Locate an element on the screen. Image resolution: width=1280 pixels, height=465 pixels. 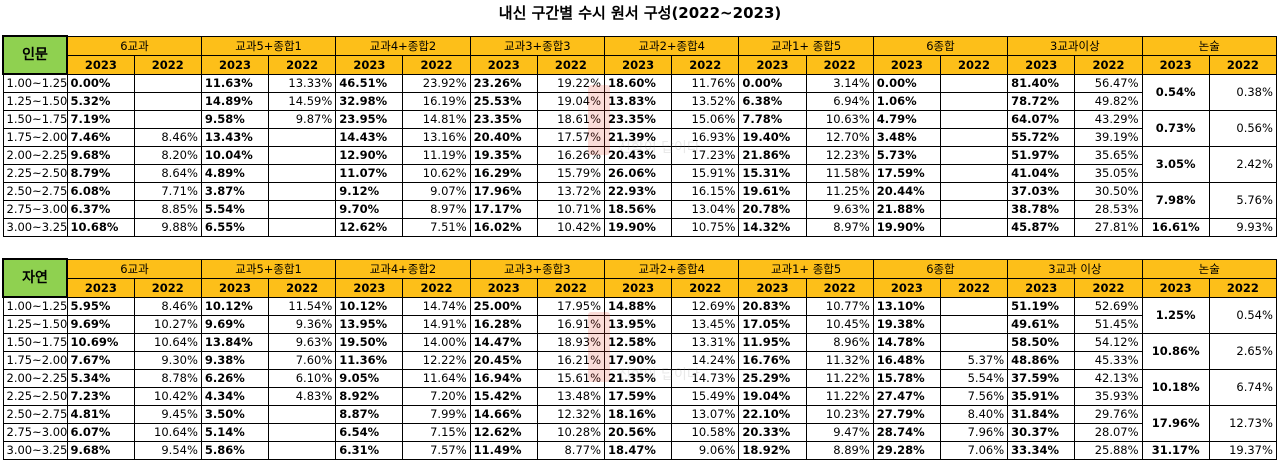
value-2023: 5.14% is located at coordinates (235, 432).